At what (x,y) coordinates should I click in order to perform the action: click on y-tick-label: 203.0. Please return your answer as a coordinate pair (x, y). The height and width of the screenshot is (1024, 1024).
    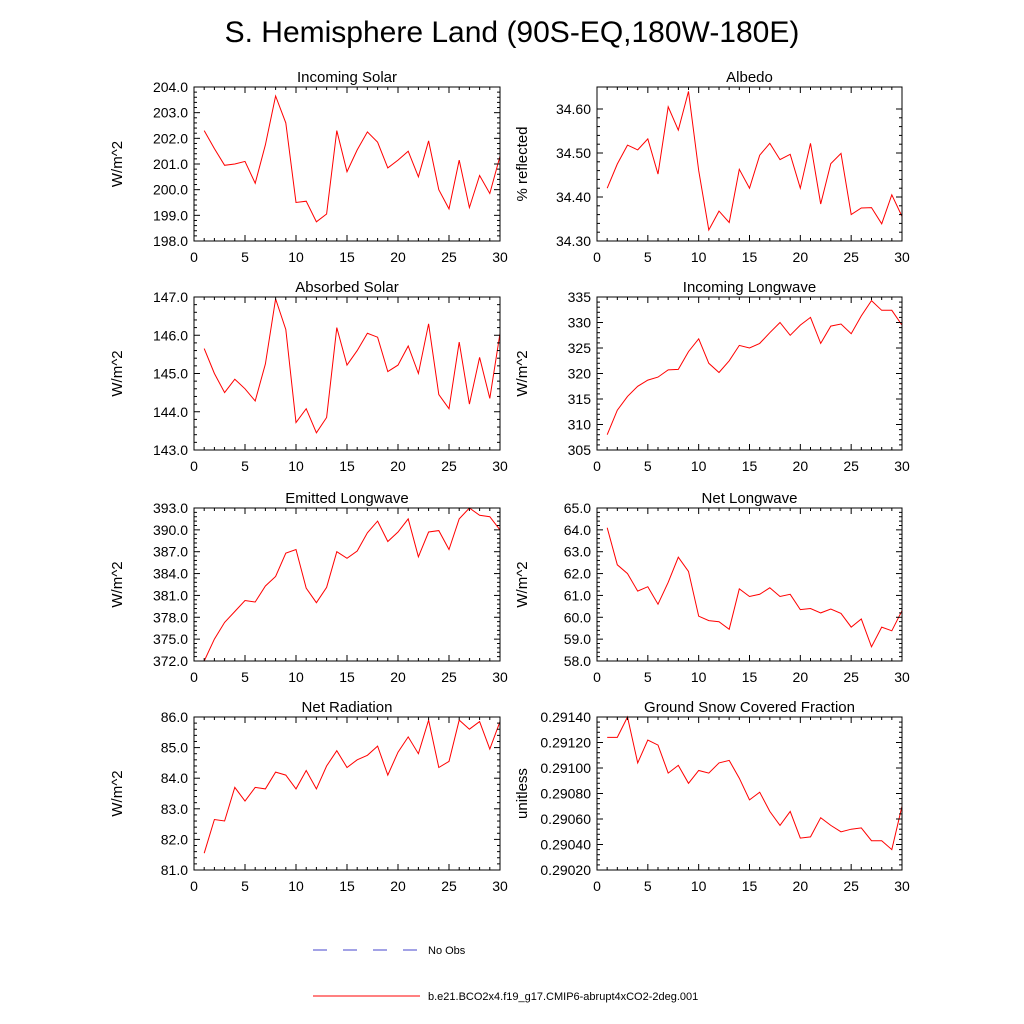
    Looking at the image, I should click on (170, 113).